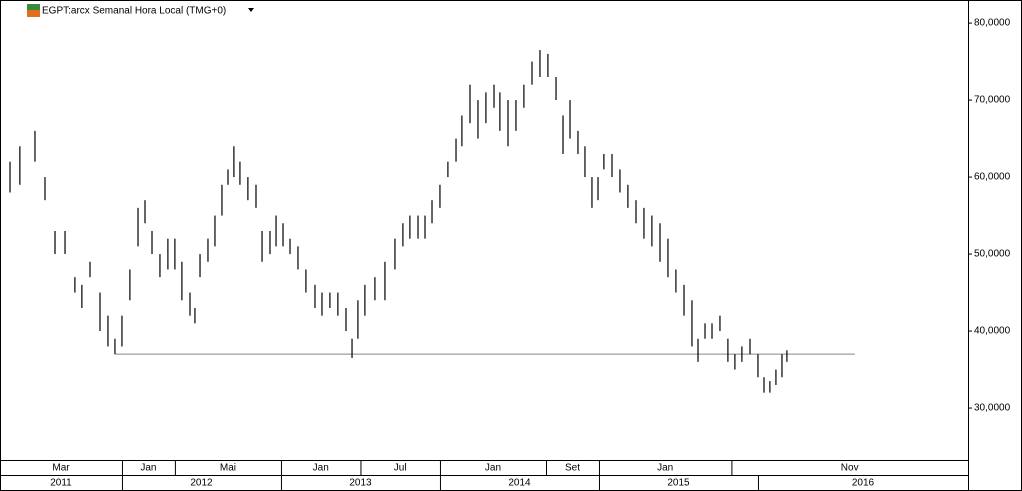  I want to click on dropdown-arrow, so click(251, 10).